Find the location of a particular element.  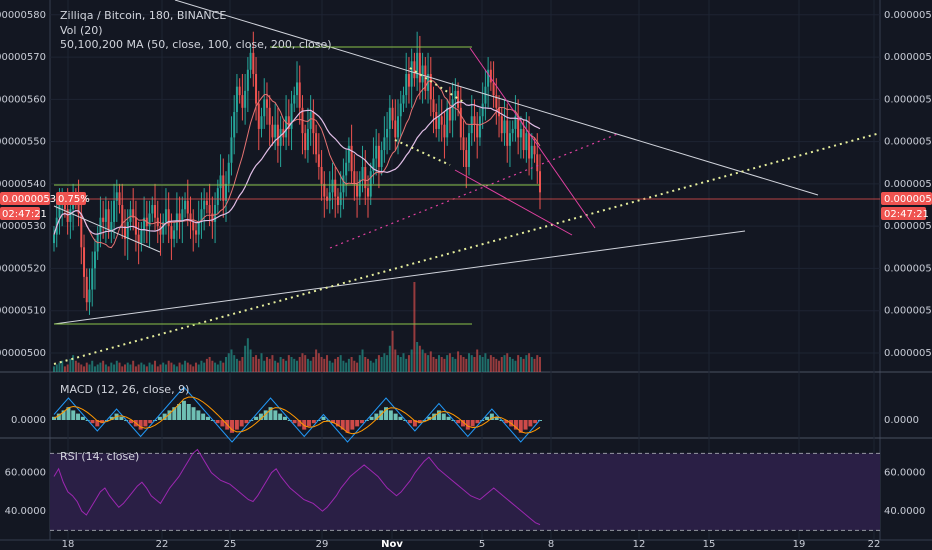

countdown-tag-right is located at coordinates (903, 213).